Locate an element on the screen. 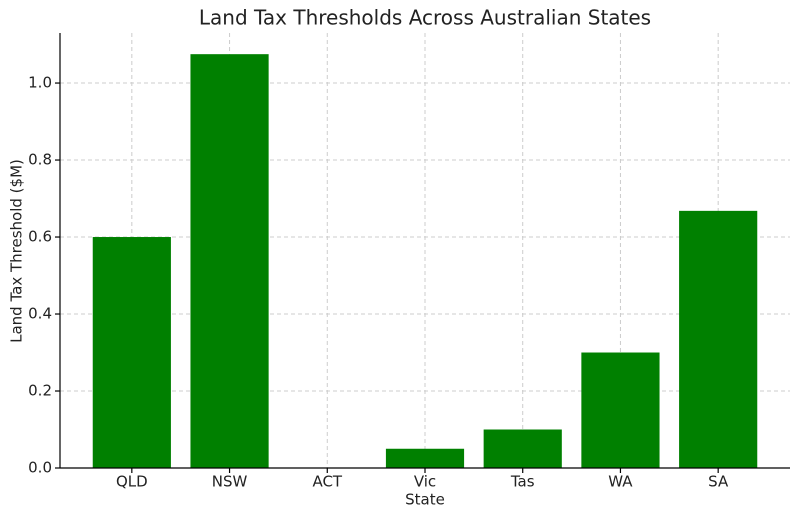 The image size is (800, 519). y-tick-label: 0.4 is located at coordinates (40, 314).